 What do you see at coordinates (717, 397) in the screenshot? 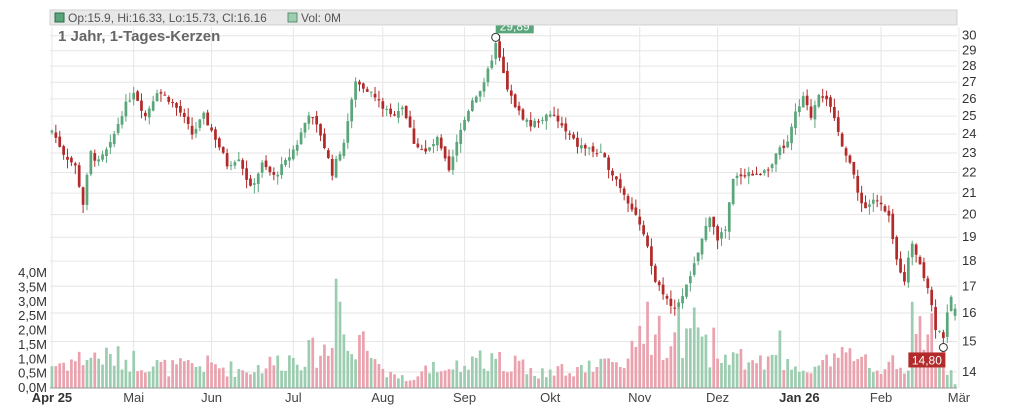
I see `time-tick-label: Dez` at bounding box center [717, 397].